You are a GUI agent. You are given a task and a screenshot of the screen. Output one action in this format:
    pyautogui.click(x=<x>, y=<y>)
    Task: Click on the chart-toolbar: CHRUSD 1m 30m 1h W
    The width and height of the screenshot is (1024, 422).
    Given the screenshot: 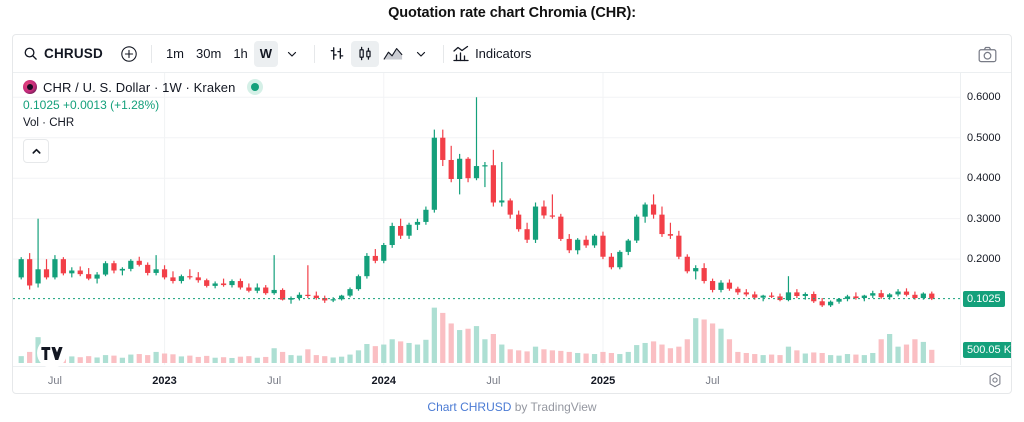 What is the action you would take?
    pyautogui.click(x=512, y=54)
    